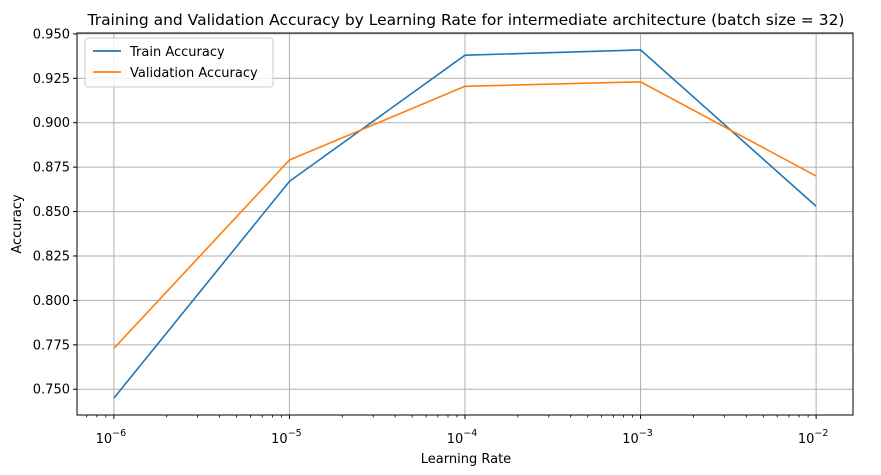  What do you see at coordinates (51, 301) in the screenshot?
I see `y-tick-label: 0.800` at bounding box center [51, 301].